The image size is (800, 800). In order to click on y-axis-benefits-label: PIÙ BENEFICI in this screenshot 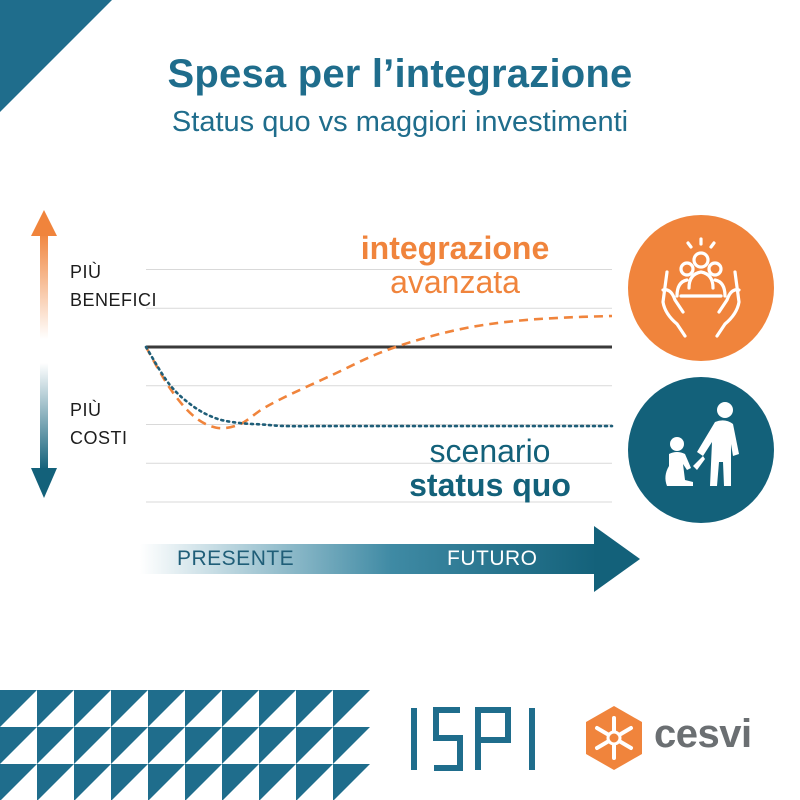, I will do `click(114, 286)`.